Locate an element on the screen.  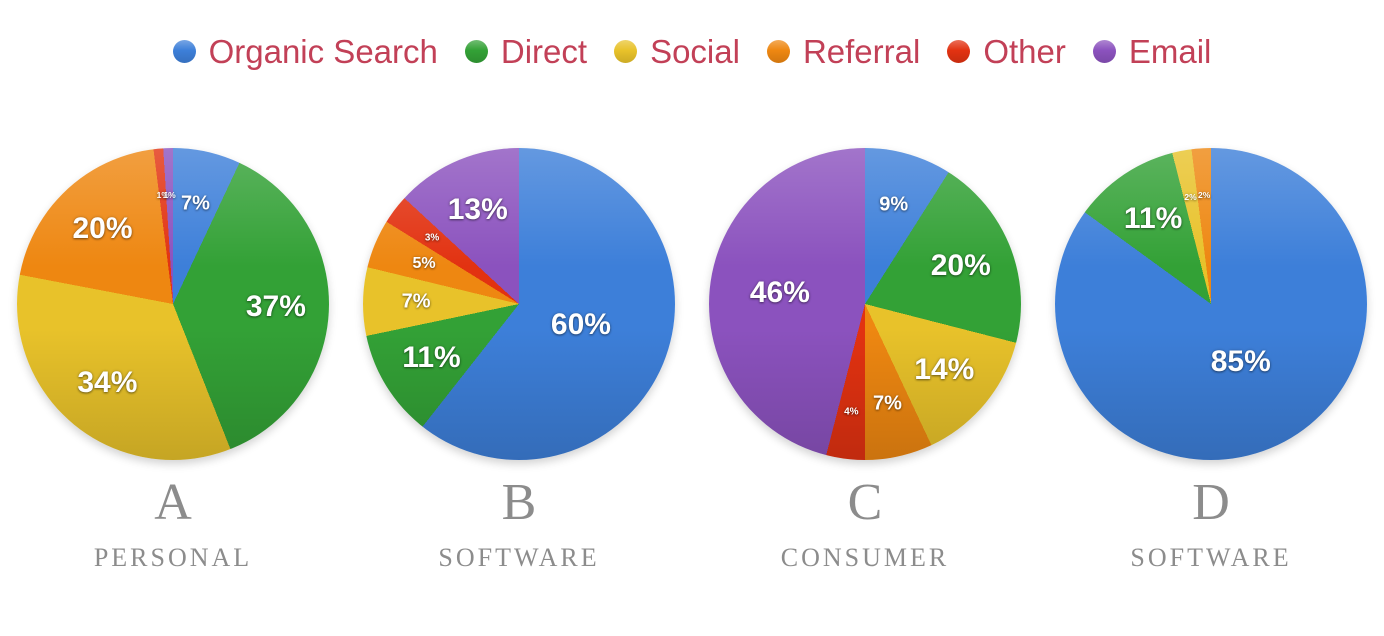
referral-swatch-icon is located at coordinates (778, 52).